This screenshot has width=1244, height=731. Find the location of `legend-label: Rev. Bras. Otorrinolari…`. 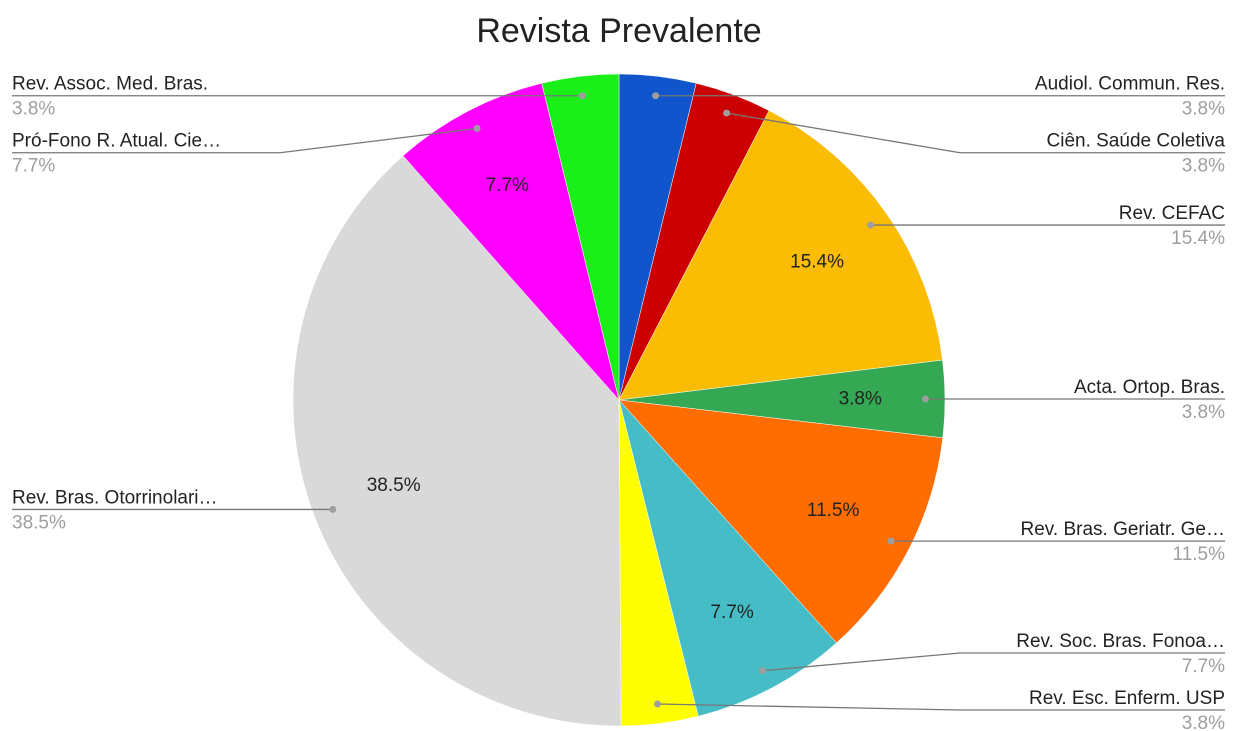

legend-label: Rev. Bras. Otorrinolari… is located at coordinates (115, 497).